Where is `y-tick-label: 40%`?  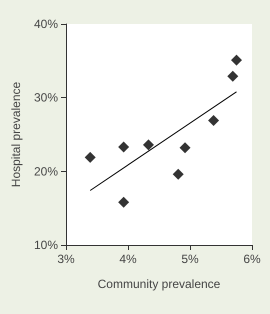 y-tick-label: 40% is located at coordinates (46, 24).